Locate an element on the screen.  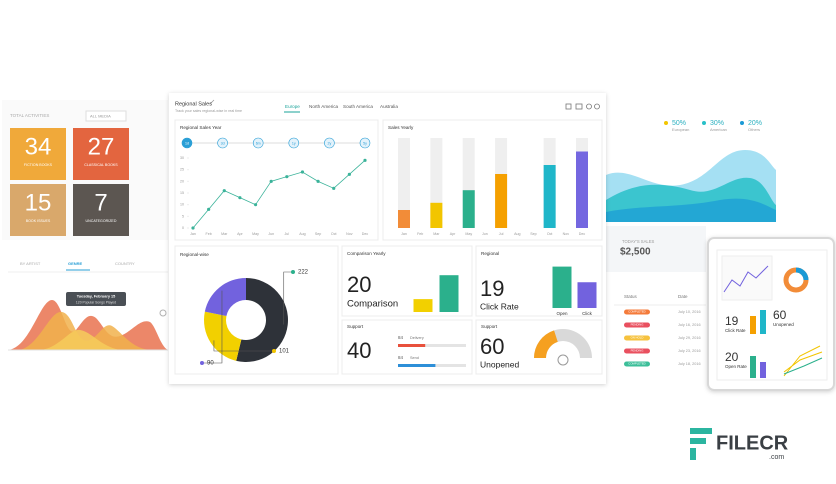
tile-label: BOOK ISSUES is located at coordinates (38, 221).